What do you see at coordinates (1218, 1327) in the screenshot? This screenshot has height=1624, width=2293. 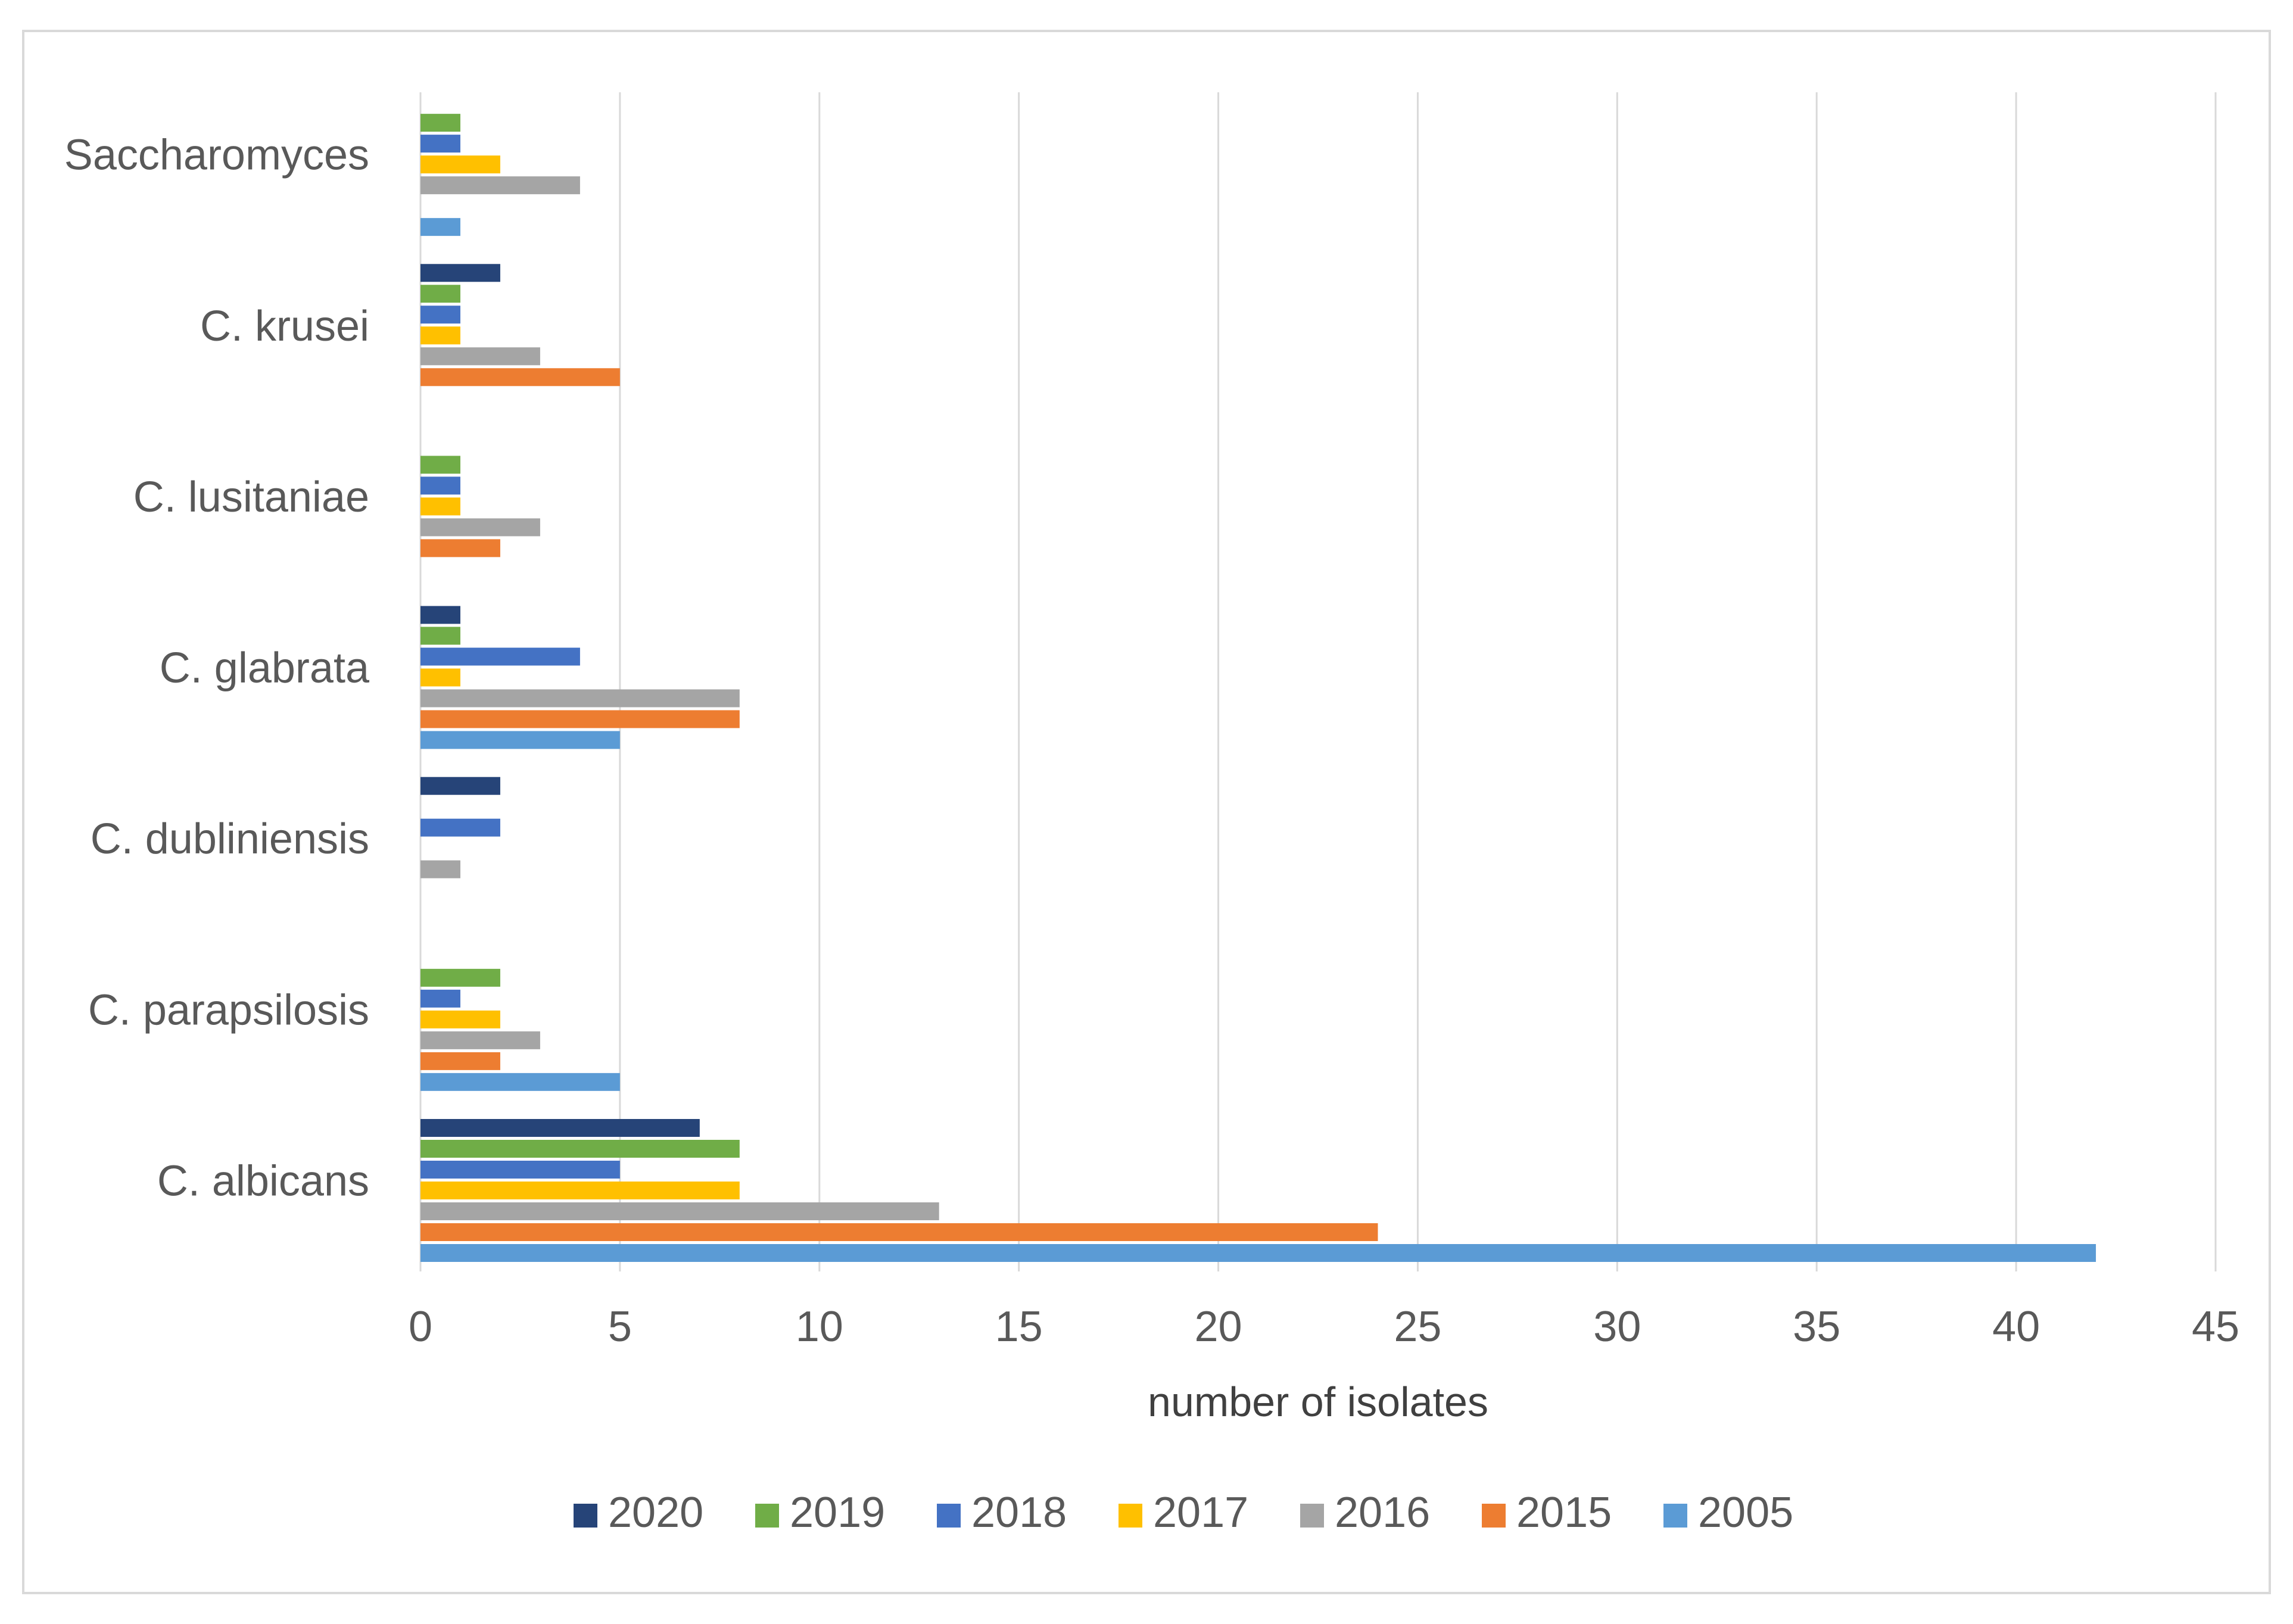 I see `x-tick-label-20: 20` at bounding box center [1218, 1327].